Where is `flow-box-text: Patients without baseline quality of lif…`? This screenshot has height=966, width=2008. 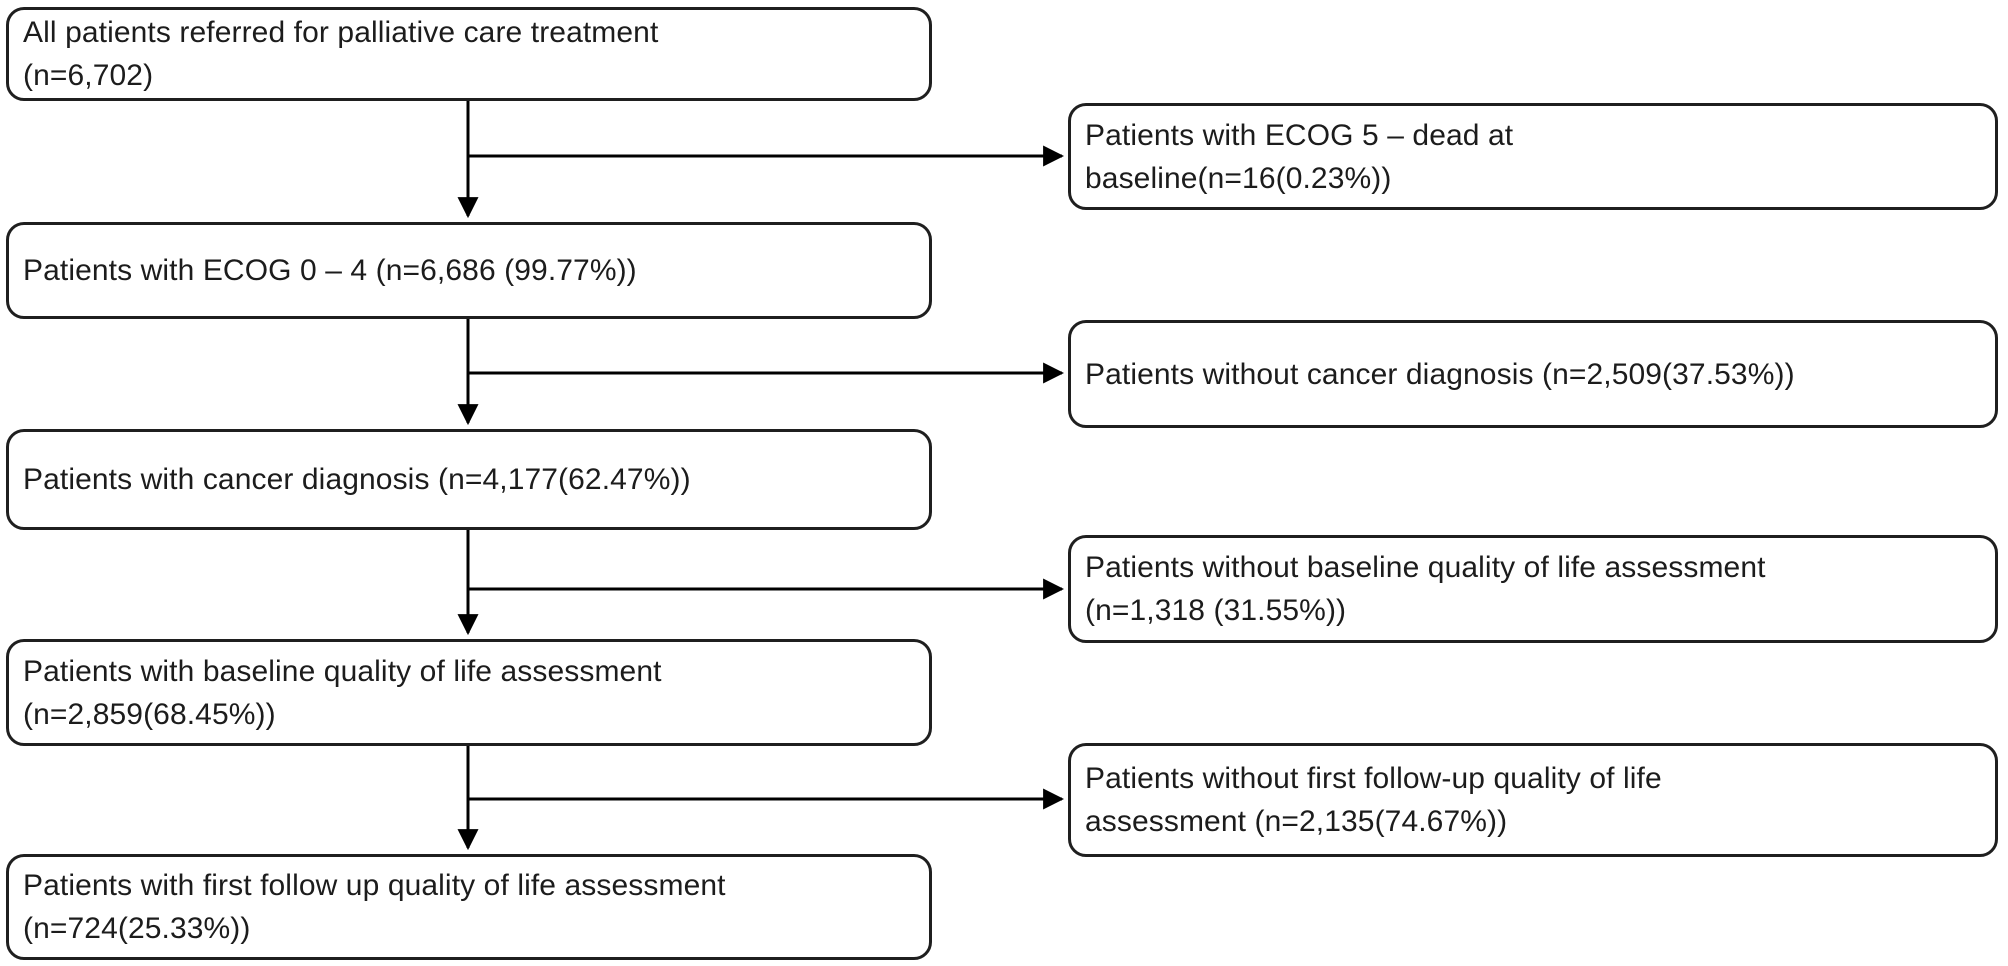
flow-box-text: Patients without baseline quality of lif… is located at coordinates (1425, 567).